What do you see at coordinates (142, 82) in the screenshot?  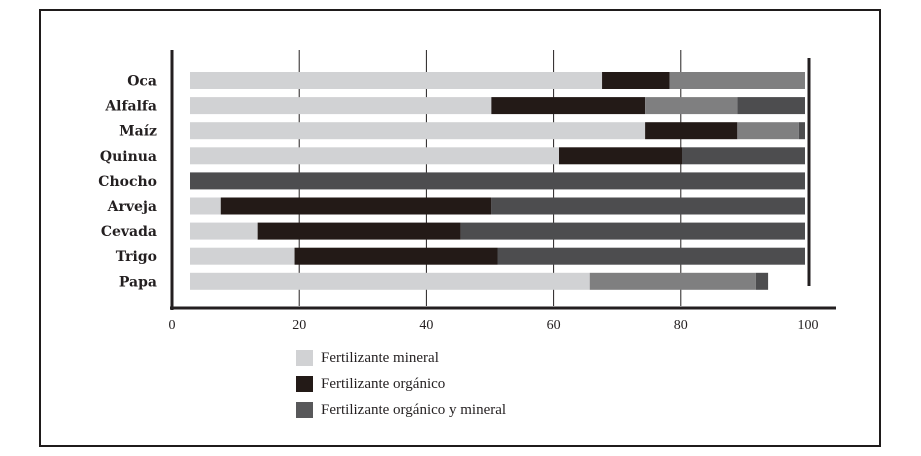 I see `category-label: Oca` at bounding box center [142, 82].